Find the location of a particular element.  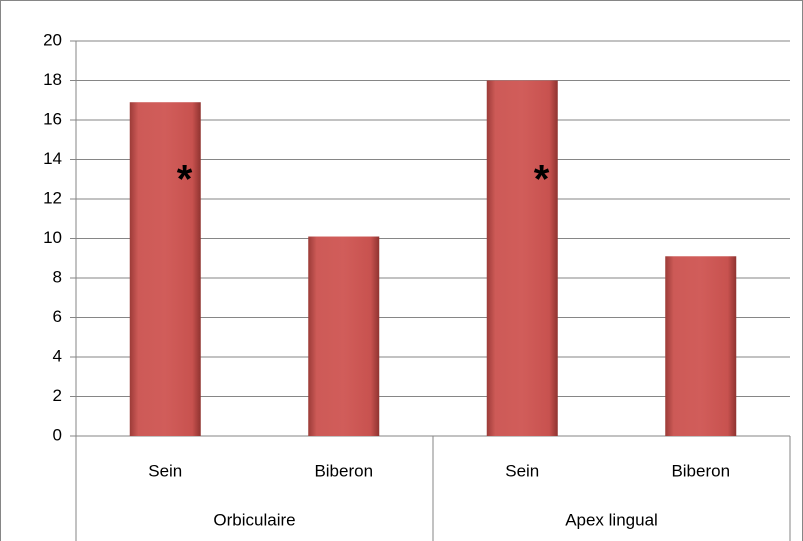

group-label: Orbiculaire is located at coordinates (254, 519).